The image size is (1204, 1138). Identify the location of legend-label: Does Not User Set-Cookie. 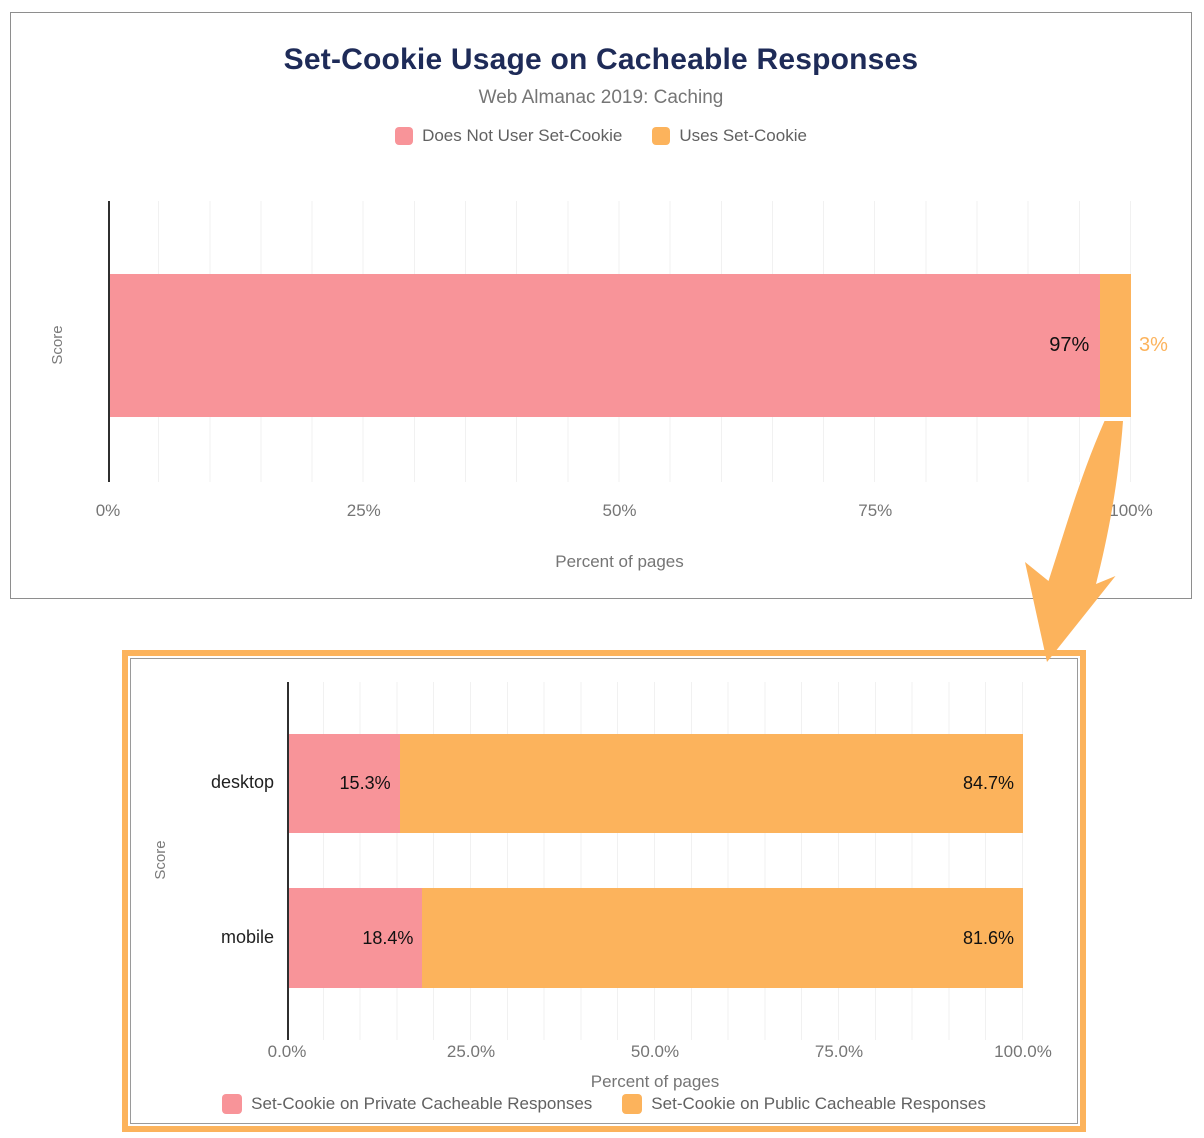
(522, 135).